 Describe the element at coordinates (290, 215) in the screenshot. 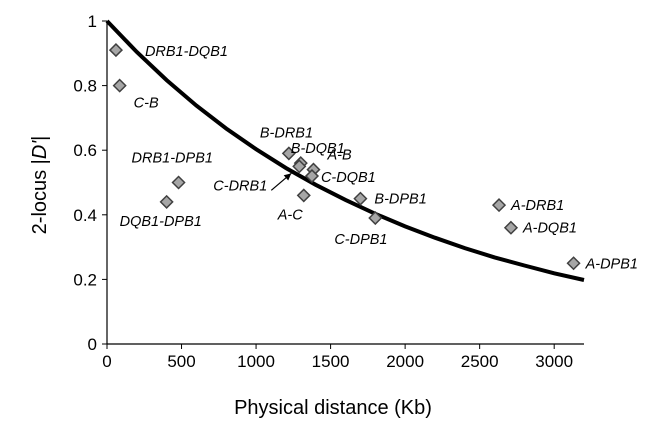

I see `point-label-a-c: A-C` at that location.